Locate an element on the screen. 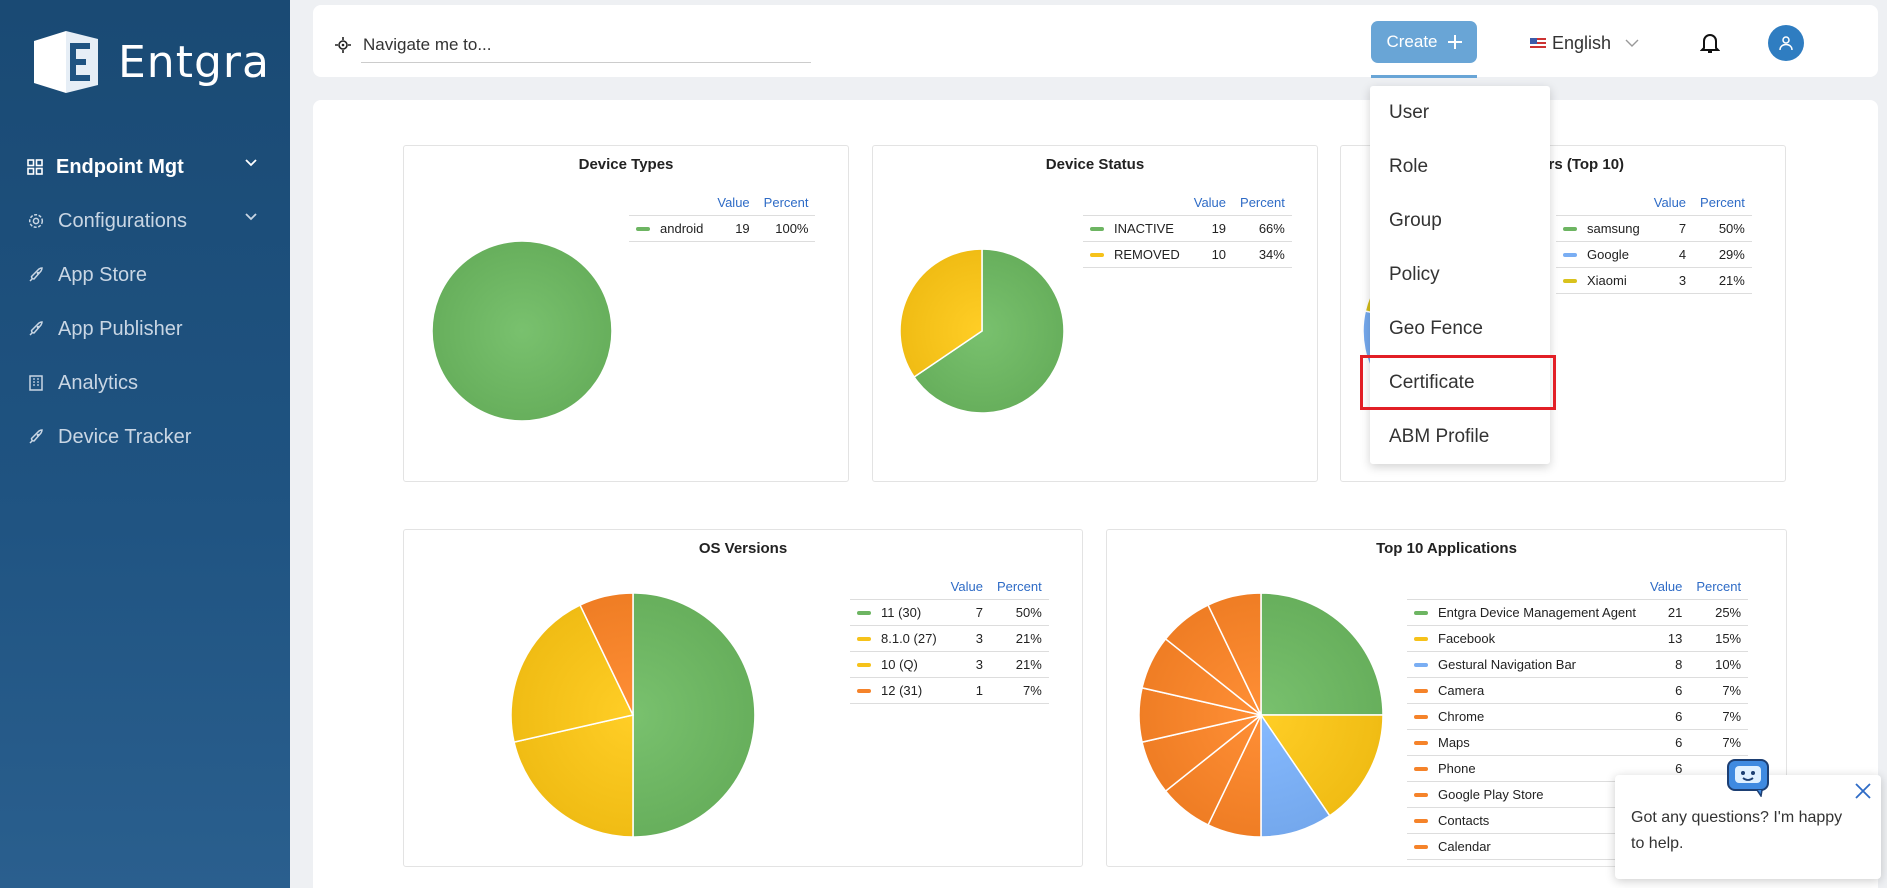 The width and height of the screenshot is (1887, 888). create-button: Create is located at coordinates (1424, 42).